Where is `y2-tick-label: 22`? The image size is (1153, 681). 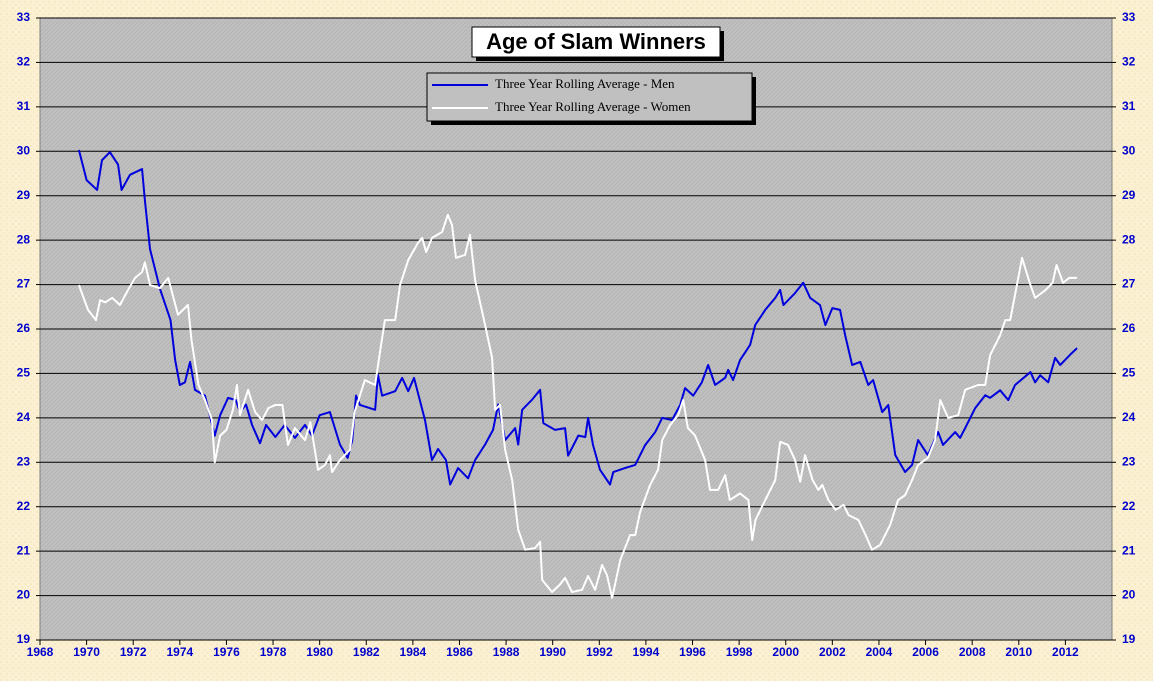
y2-tick-label: 22 is located at coordinates (1129, 506).